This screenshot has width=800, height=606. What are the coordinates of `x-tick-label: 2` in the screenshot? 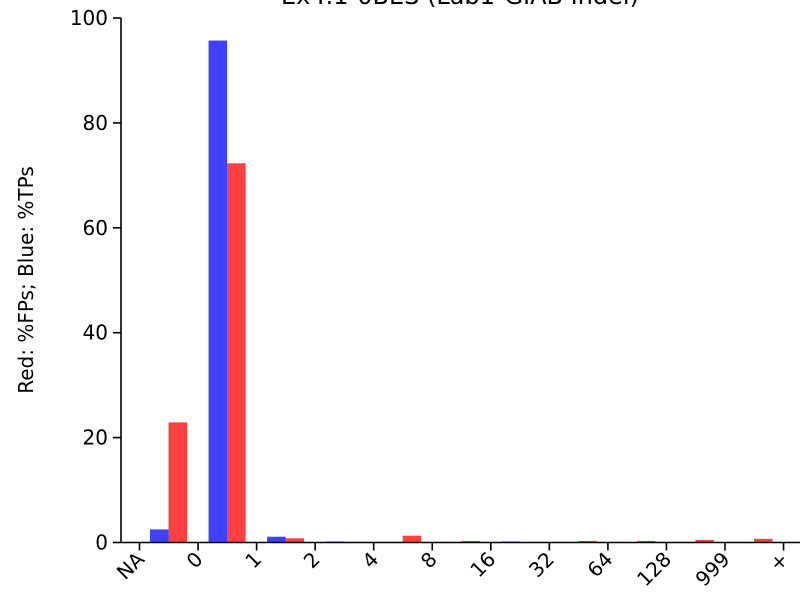 It's located at (312, 560).